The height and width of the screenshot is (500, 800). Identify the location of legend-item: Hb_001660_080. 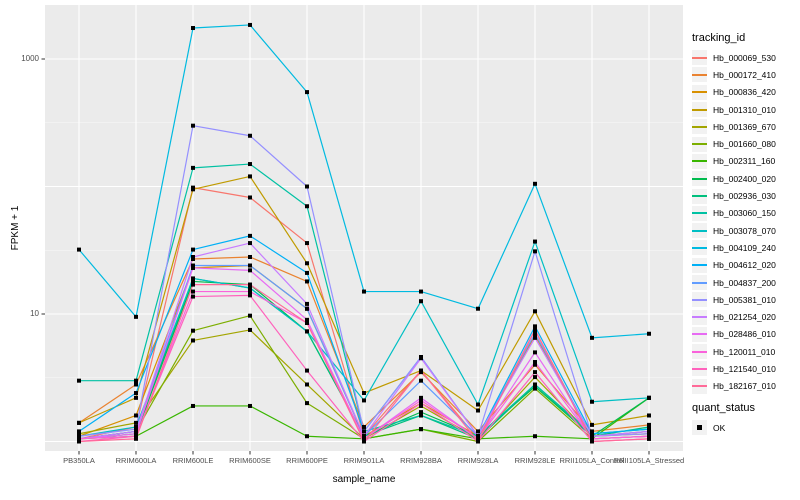
(734, 143).